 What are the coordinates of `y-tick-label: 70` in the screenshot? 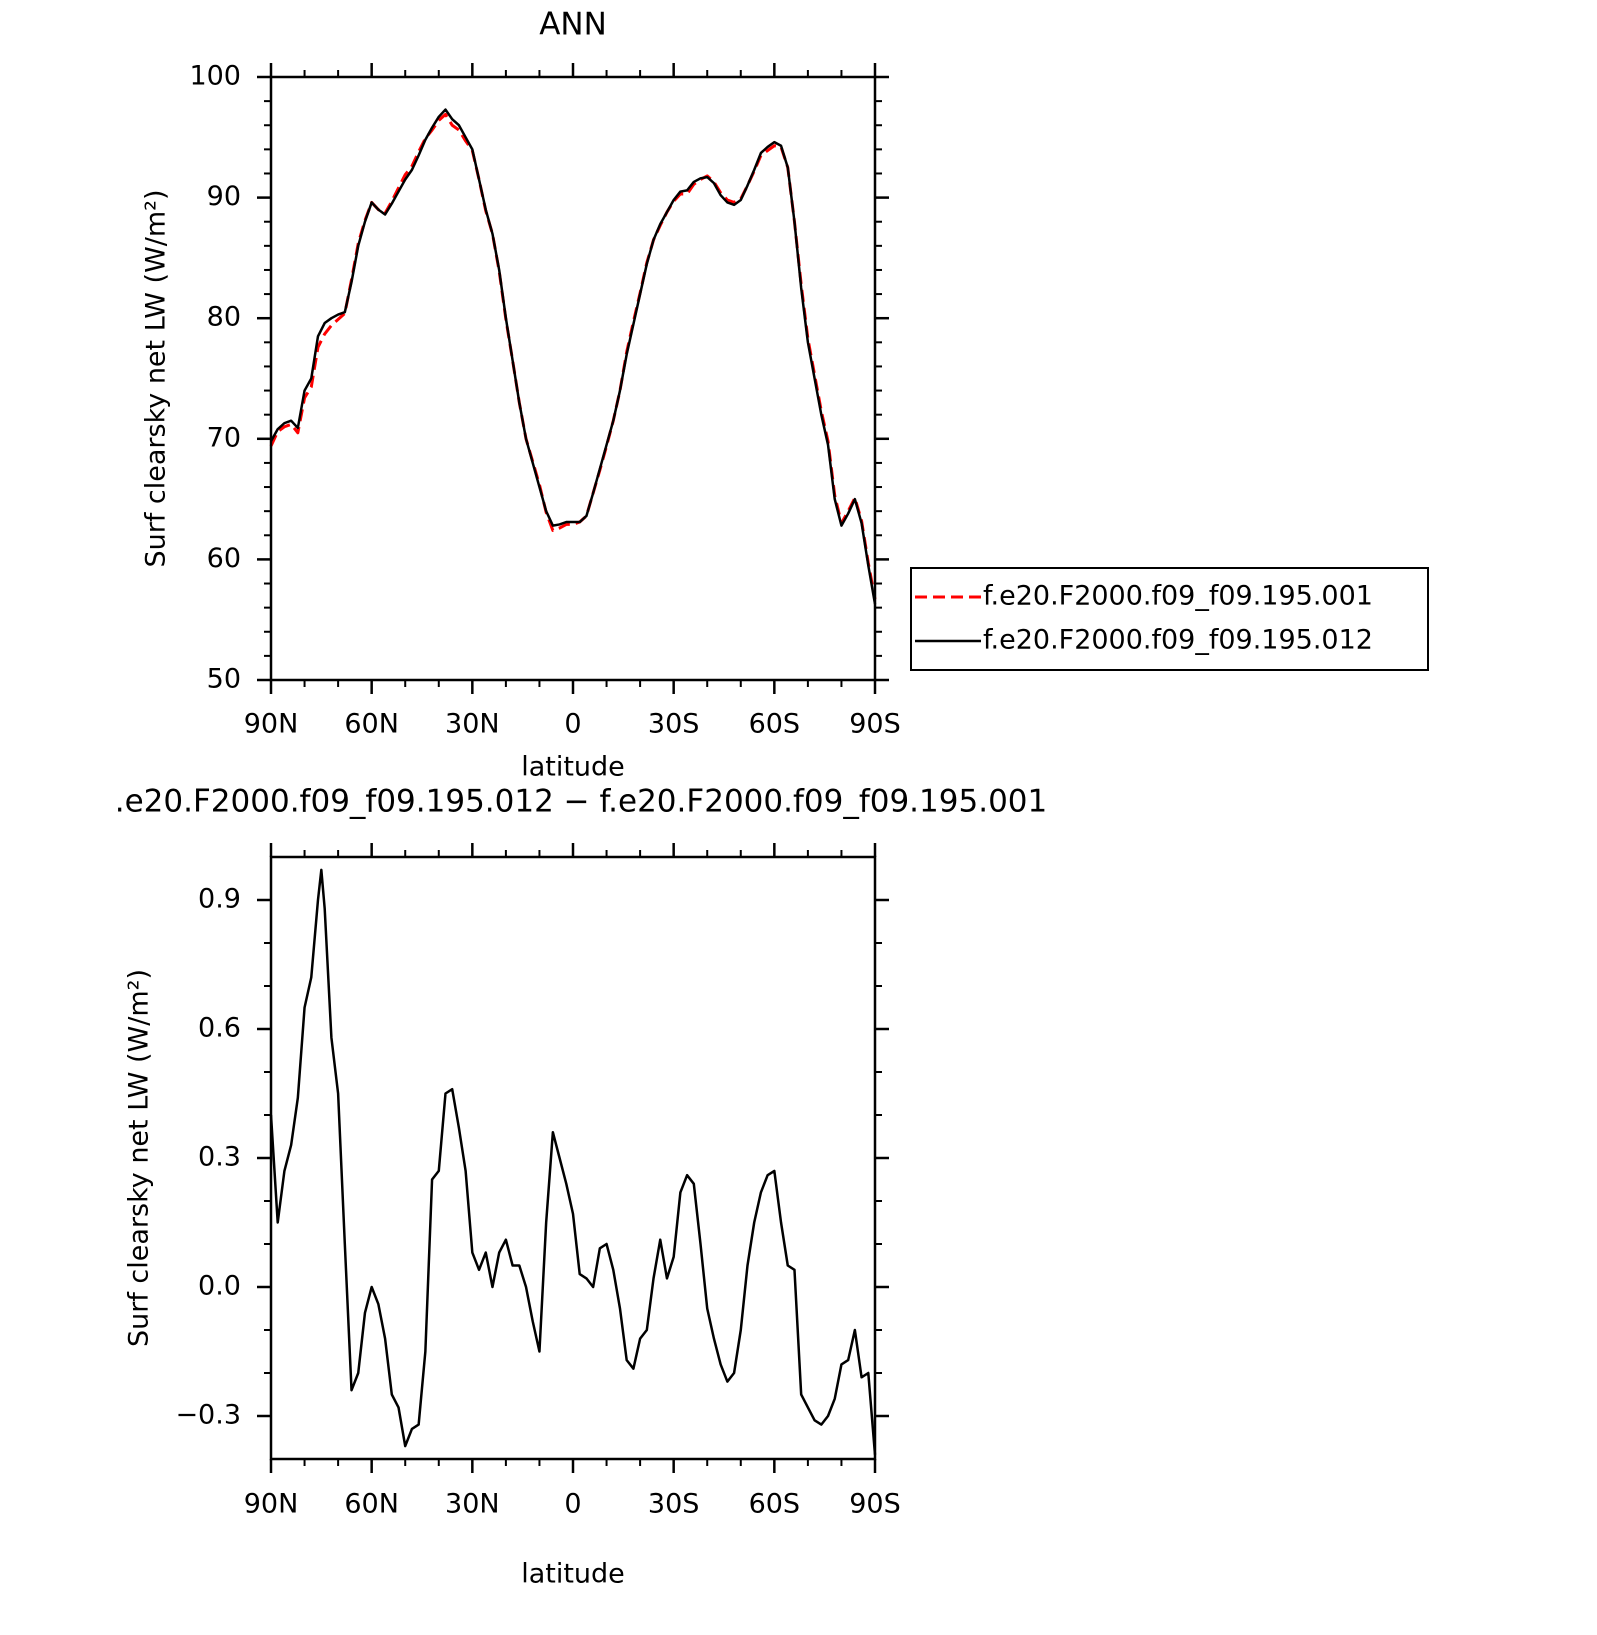 It's located at (224, 437).